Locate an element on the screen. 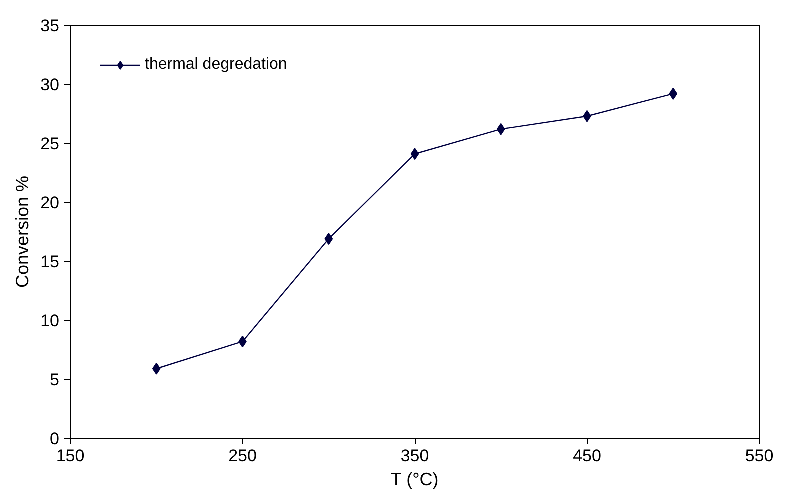 The width and height of the screenshot is (789, 492). y-tick-label: 30 is located at coordinates (50, 85).